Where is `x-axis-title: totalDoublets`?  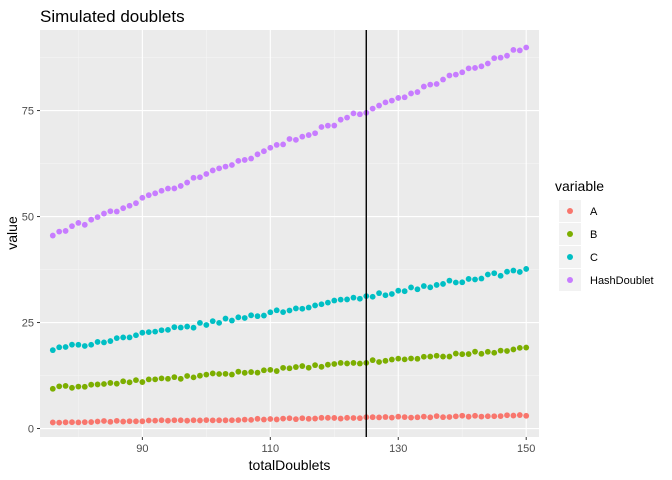
x-axis-title: totalDoublets is located at coordinates (290, 465).